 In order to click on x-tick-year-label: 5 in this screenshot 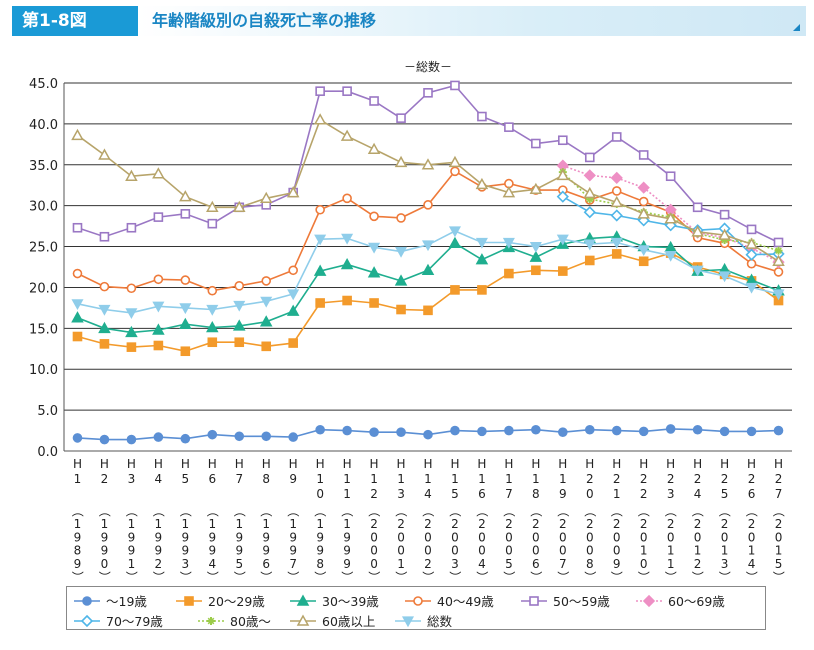, I will do `click(509, 564)`.